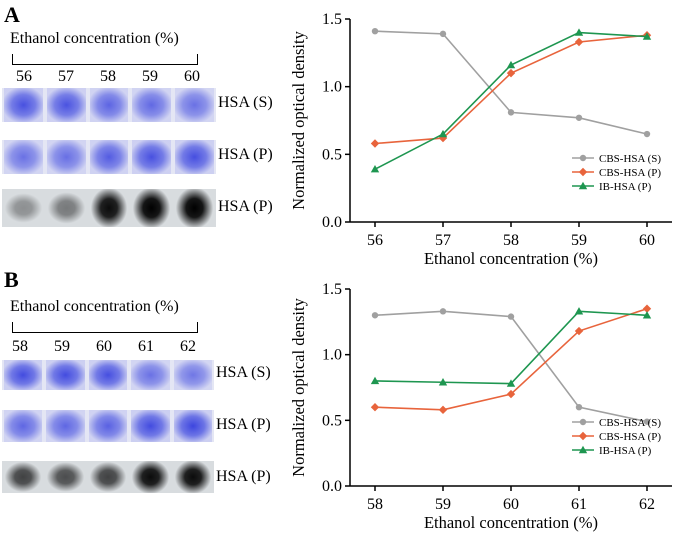 The image size is (685, 534). I want to click on gel-b-lane-label: 58, so click(20, 346).